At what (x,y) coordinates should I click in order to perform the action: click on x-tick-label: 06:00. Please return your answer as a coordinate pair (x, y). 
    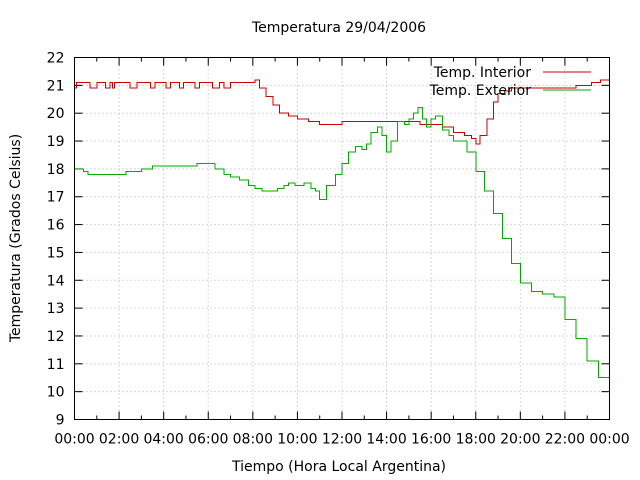
    Looking at the image, I should click on (208, 440).